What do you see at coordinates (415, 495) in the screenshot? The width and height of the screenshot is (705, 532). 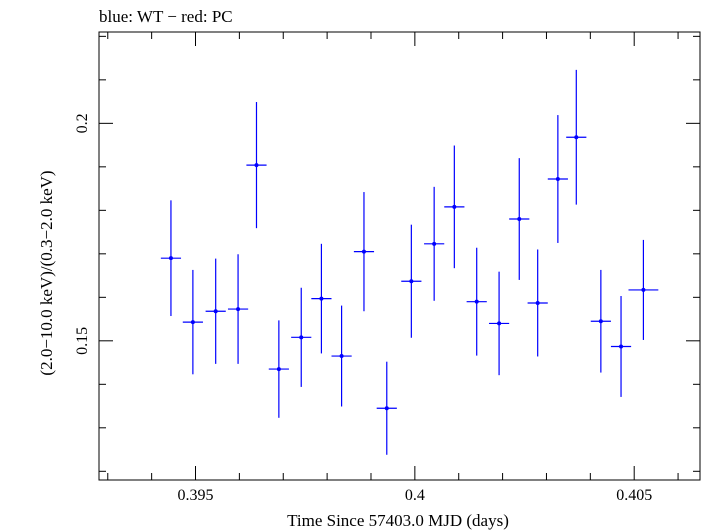 I see `x-tick-label: 0.4` at bounding box center [415, 495].